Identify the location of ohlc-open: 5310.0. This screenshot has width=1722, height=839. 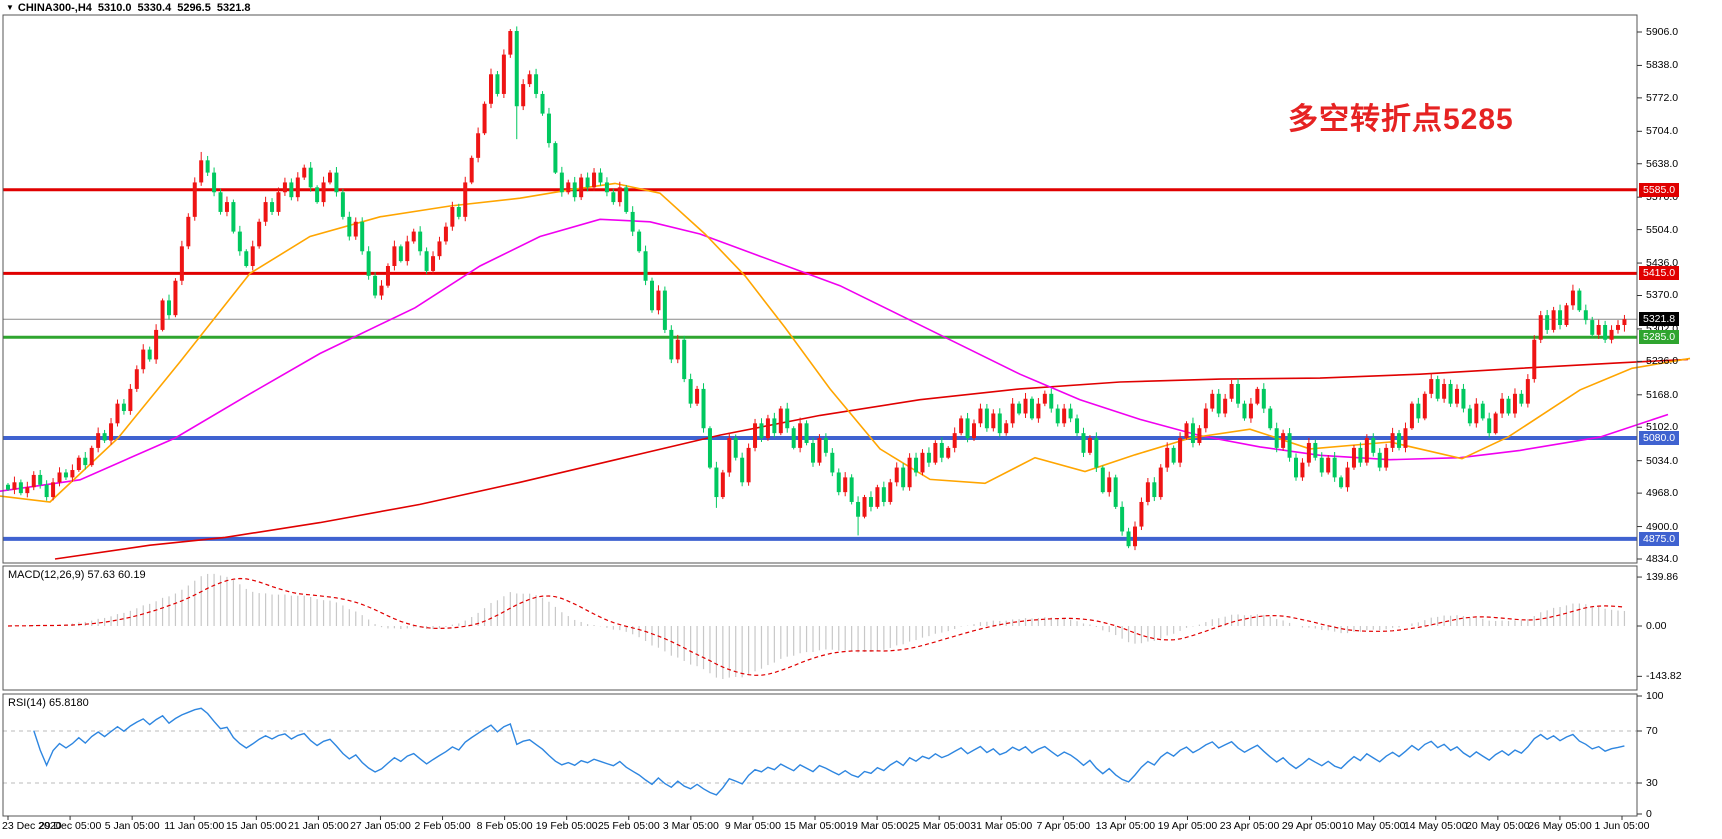
(114, 8).